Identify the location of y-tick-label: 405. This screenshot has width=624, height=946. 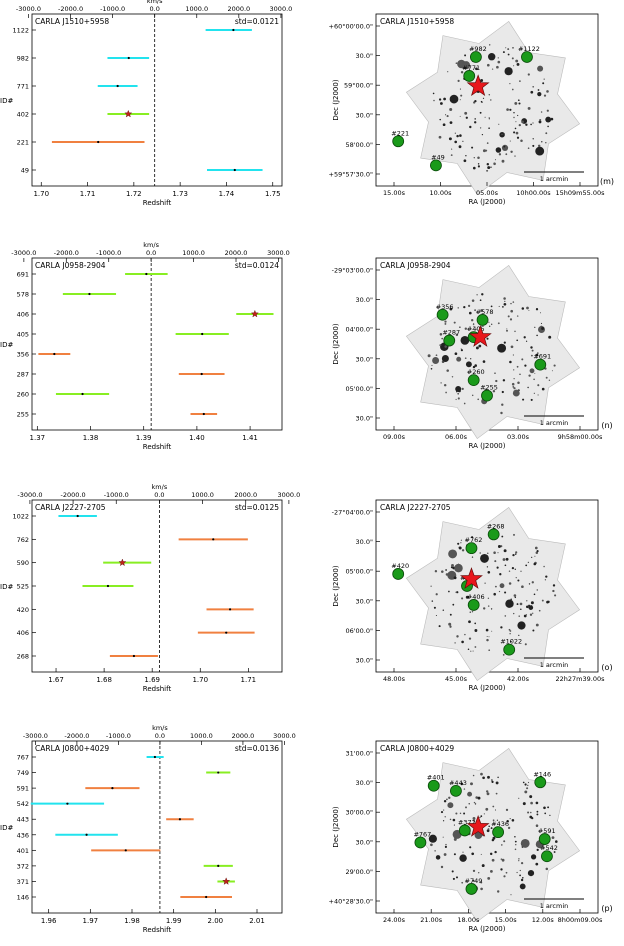
(23, 335).